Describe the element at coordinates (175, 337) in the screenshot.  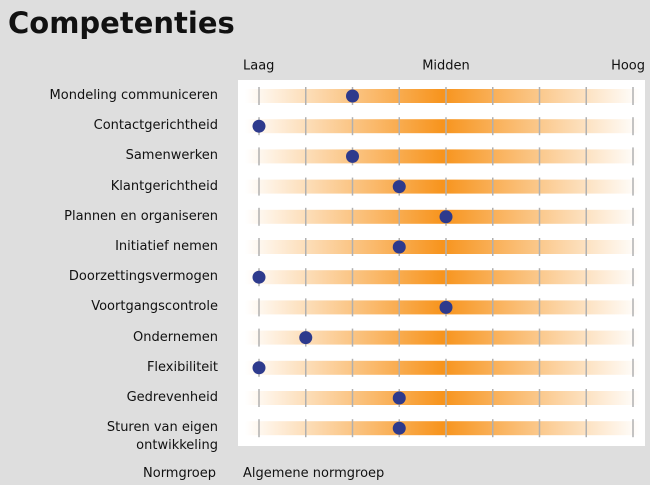
I see `category-label: Ondernemen` at that location.